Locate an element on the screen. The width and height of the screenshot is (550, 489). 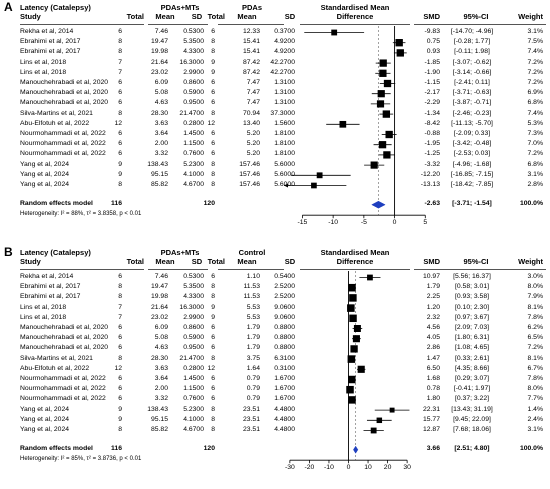
study-ci: [-3.07; -0.62] is located at coordinates (472, 62).